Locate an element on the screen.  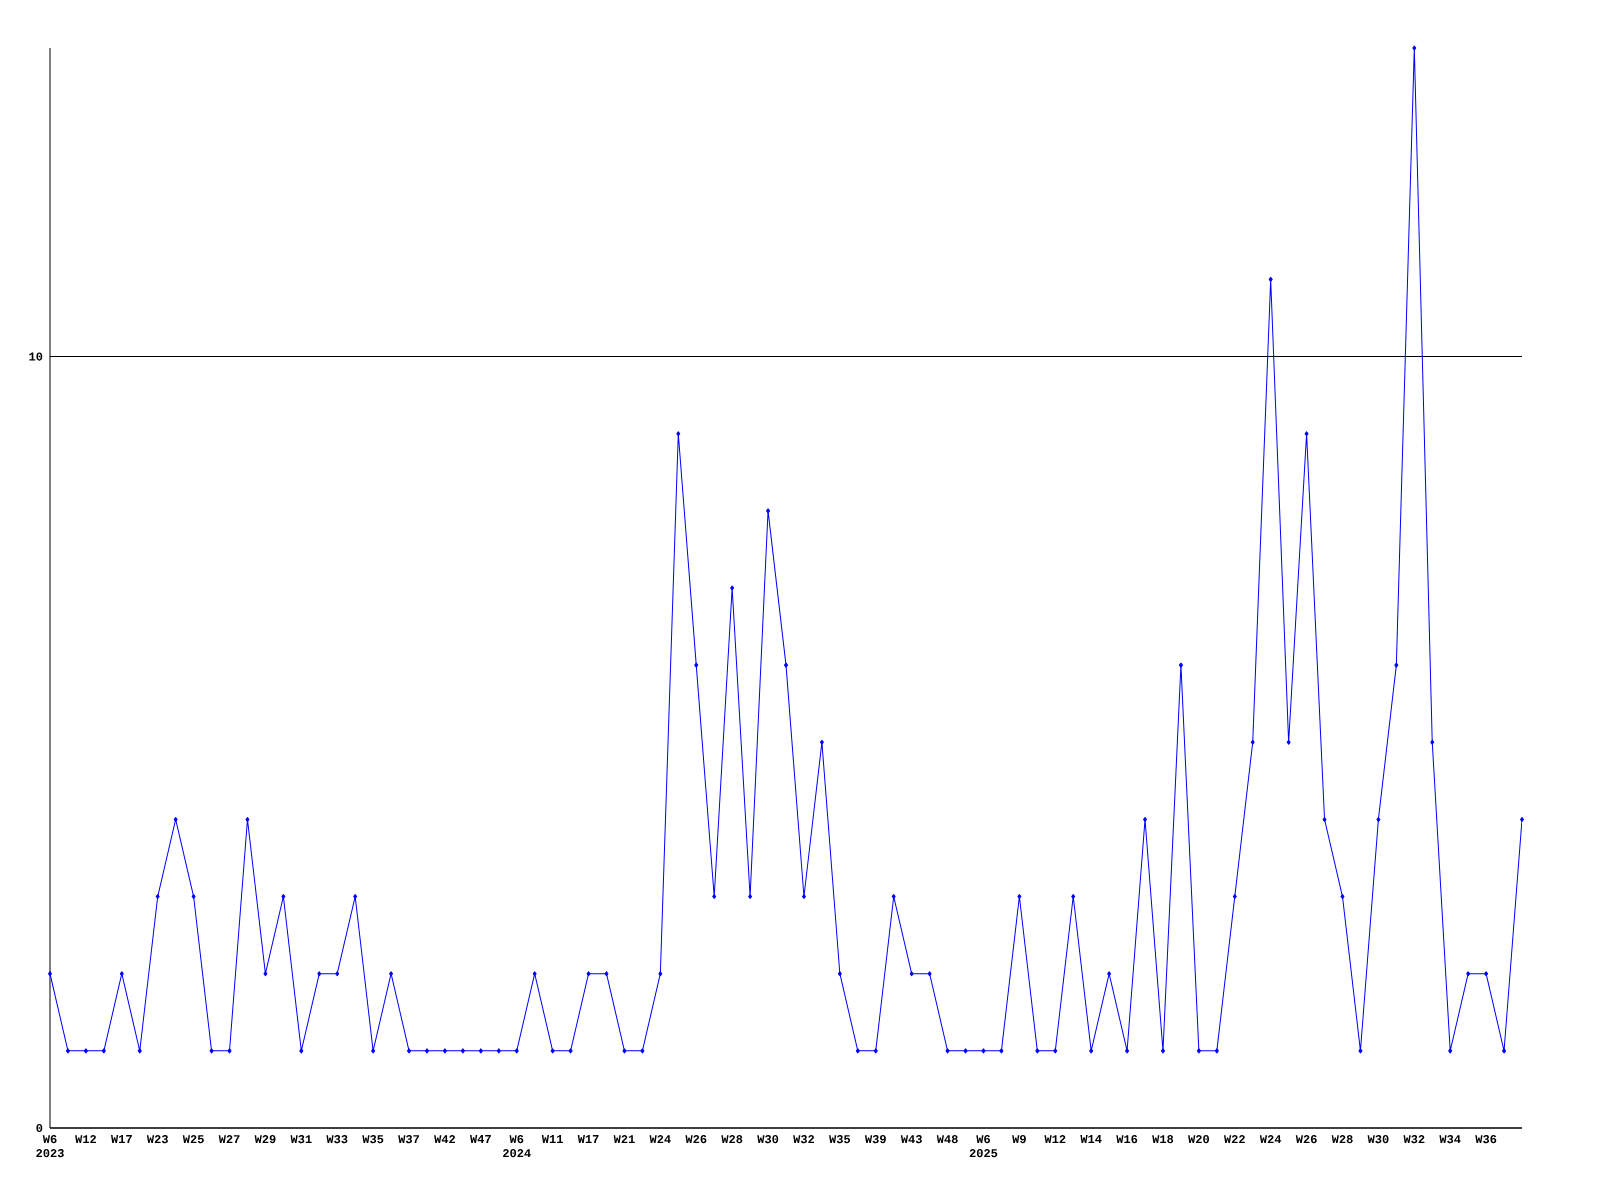
x-tick-label: W31 is located at coordinates (301, 1139).